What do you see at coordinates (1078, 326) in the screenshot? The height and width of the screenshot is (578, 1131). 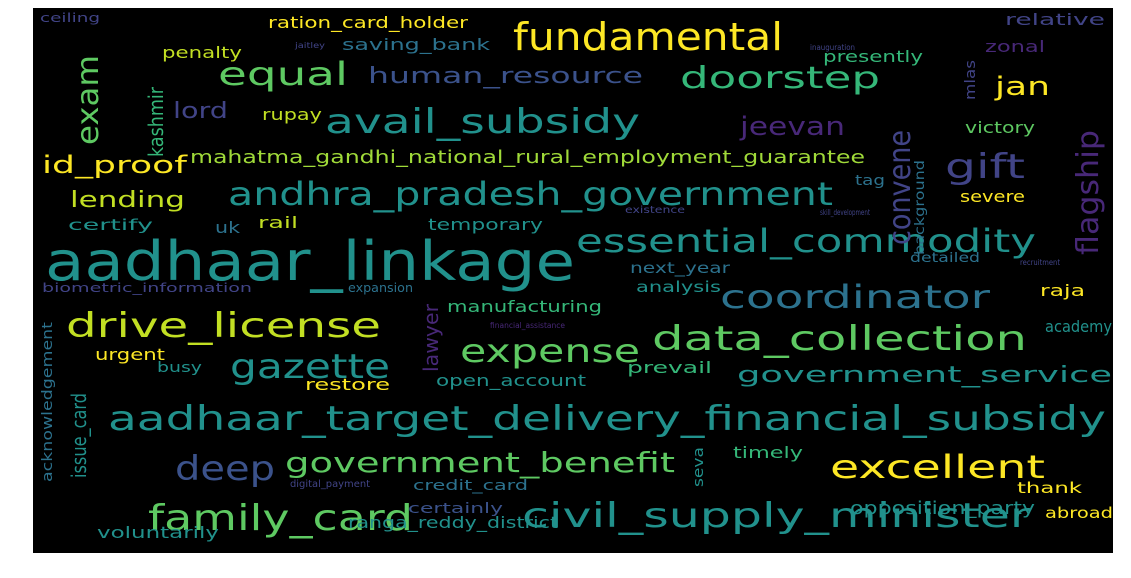 I see `cloud-word: academy` at bounding box center [1078, 326].